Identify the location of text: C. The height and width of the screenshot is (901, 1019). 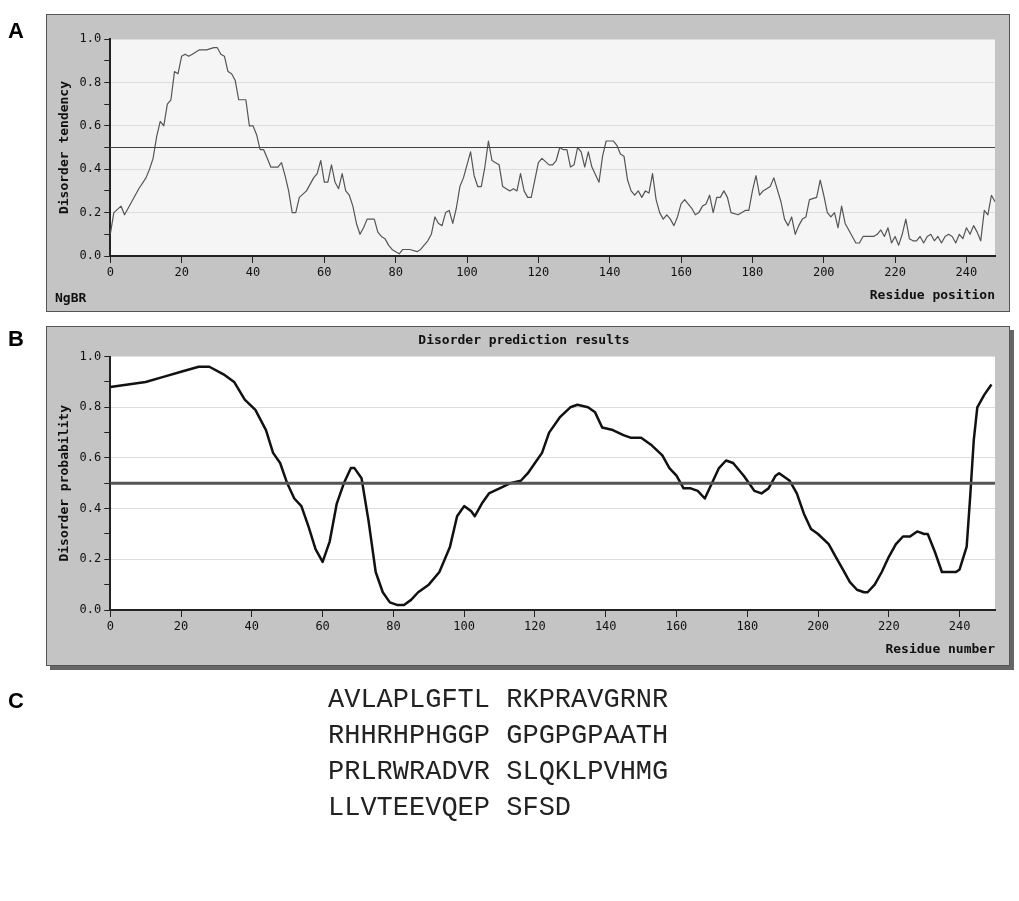
(16, 700).